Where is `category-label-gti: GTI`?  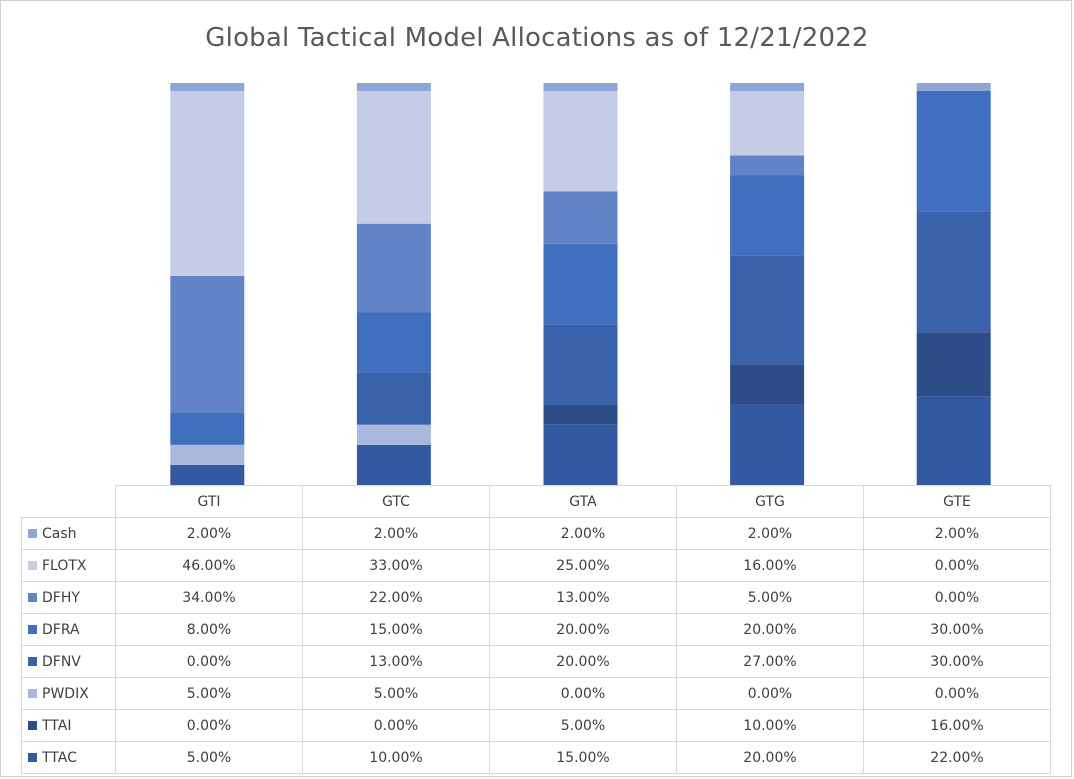 category-label-gti: GTI is located at coordinates (209, 501).